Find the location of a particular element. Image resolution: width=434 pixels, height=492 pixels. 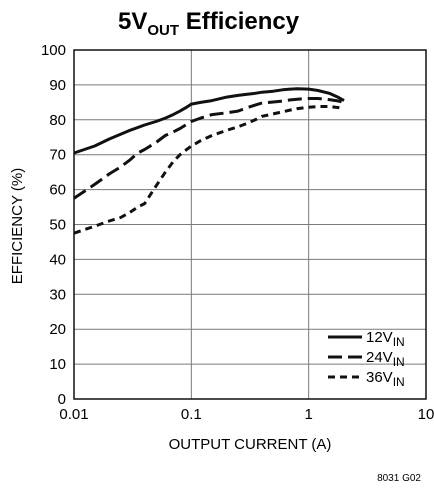

chart-title: 5VOUT Efficiency is located at coordinates (209, 23).